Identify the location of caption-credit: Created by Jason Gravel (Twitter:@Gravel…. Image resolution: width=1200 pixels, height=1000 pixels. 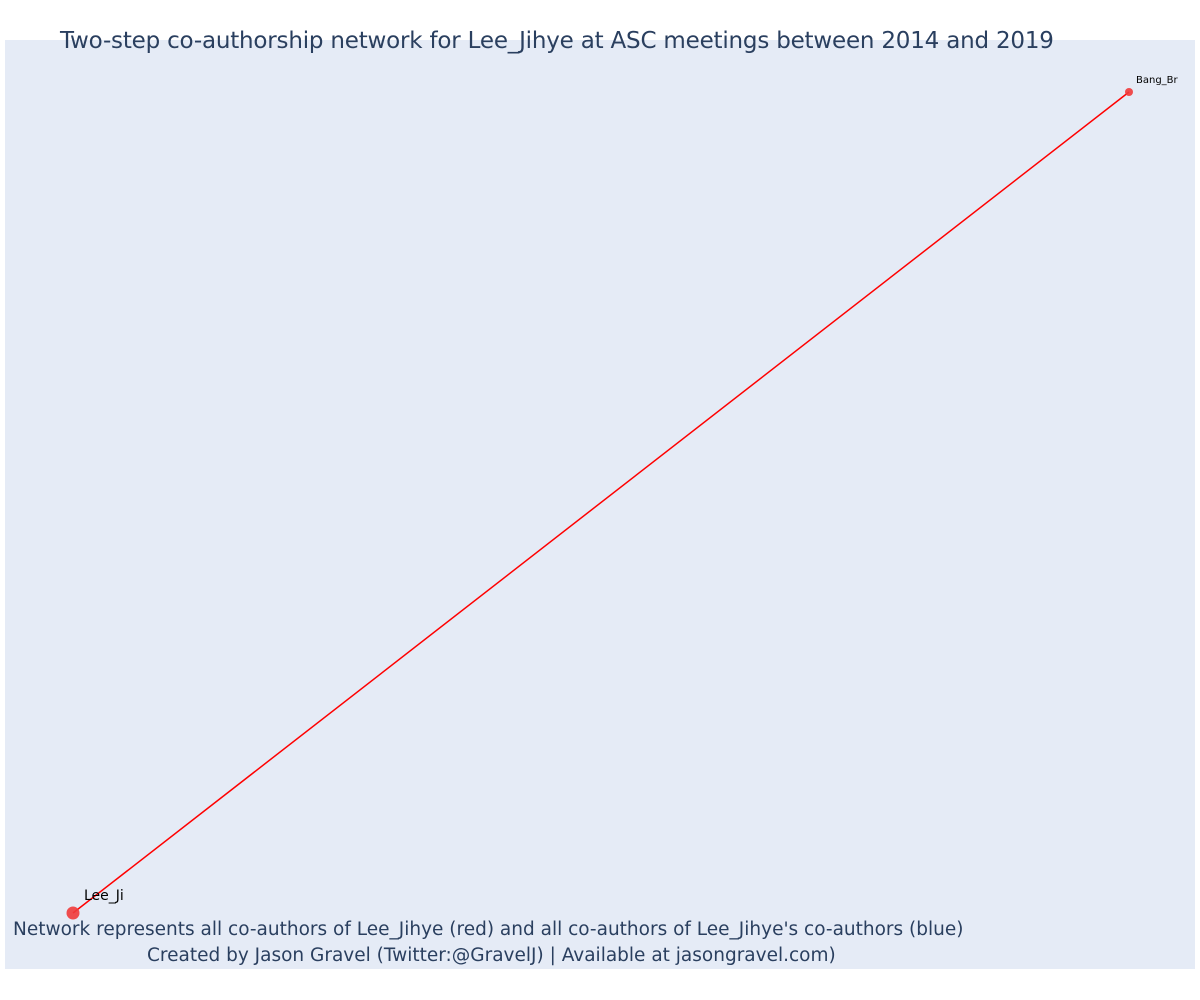
(491, 955).